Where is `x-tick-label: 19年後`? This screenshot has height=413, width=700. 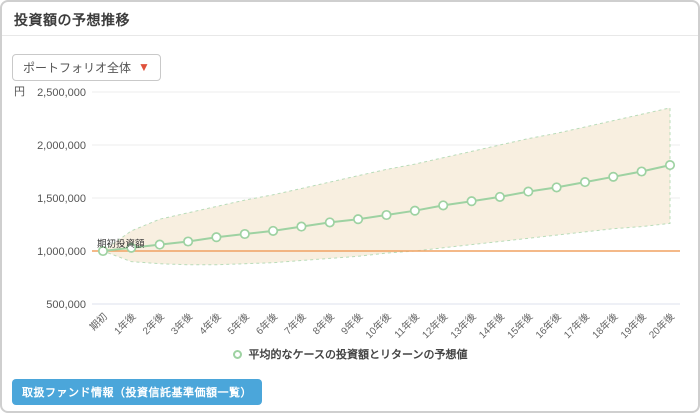 x-tick-label: 19年後 is located at coordinates (633, 325).